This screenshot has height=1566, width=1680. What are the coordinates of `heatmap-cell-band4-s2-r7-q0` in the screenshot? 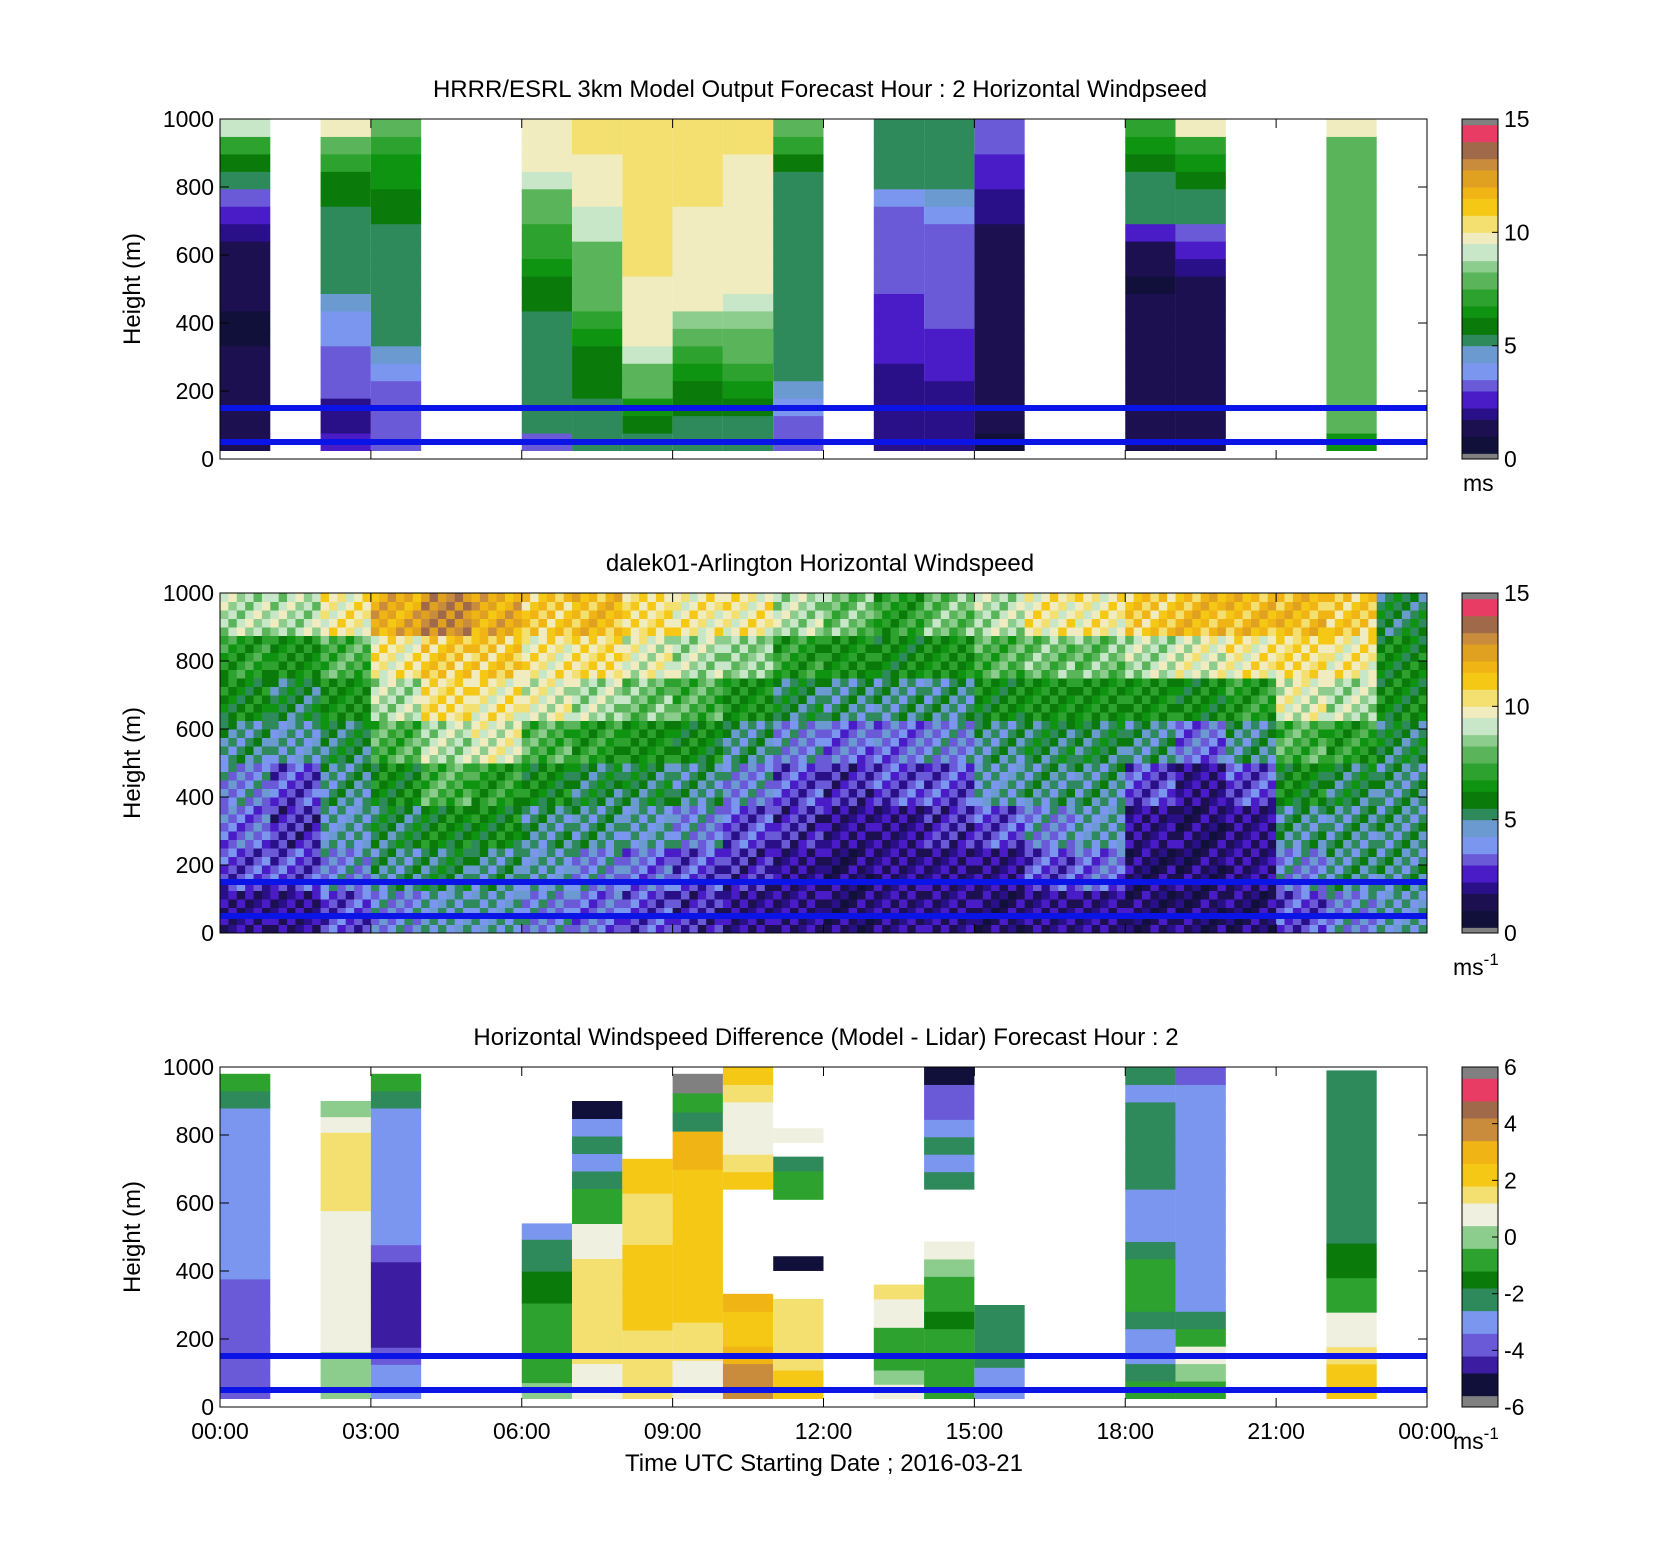 It's located at (442, 631).